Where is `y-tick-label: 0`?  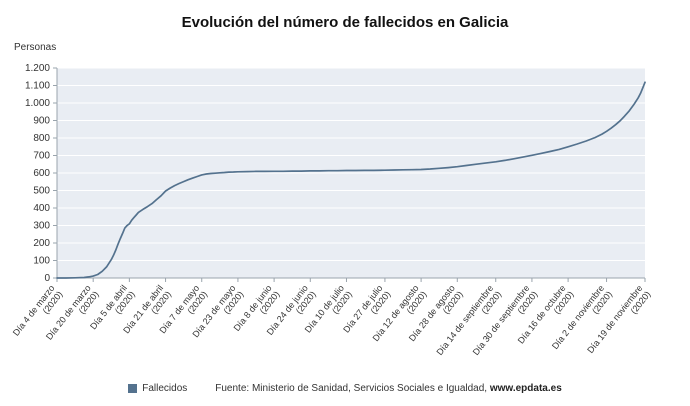 y-tick-label: 0 is located at coordinates (47, 278).